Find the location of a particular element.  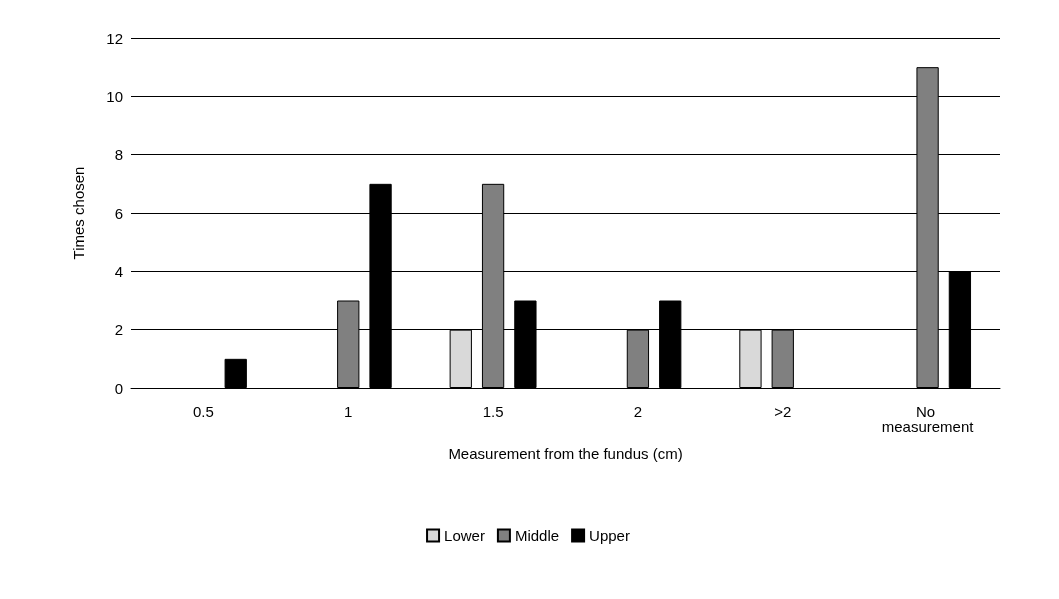

y-tick-label: 12 is located at coordinates (114, 38).